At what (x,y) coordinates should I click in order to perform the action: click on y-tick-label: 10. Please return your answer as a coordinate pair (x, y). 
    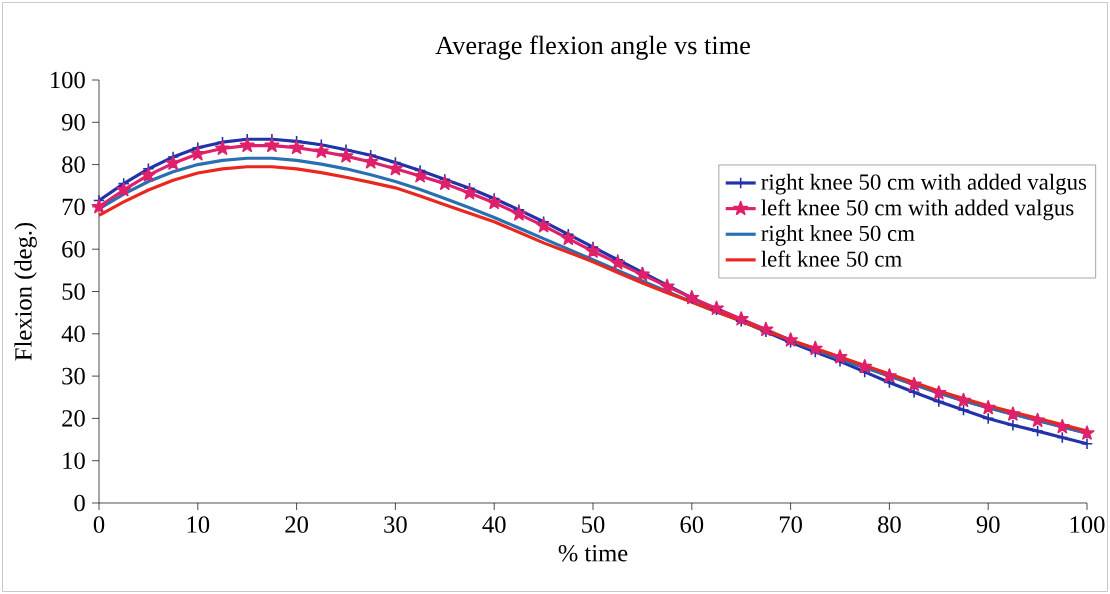
    Looking at the image, I should click on (74, 461).